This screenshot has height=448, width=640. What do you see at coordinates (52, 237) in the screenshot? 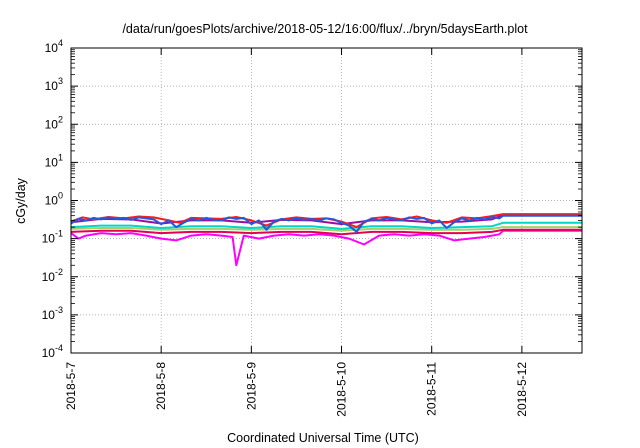
I see `y-tick-label: 10⁻¹` at bounding box center [52, 237].